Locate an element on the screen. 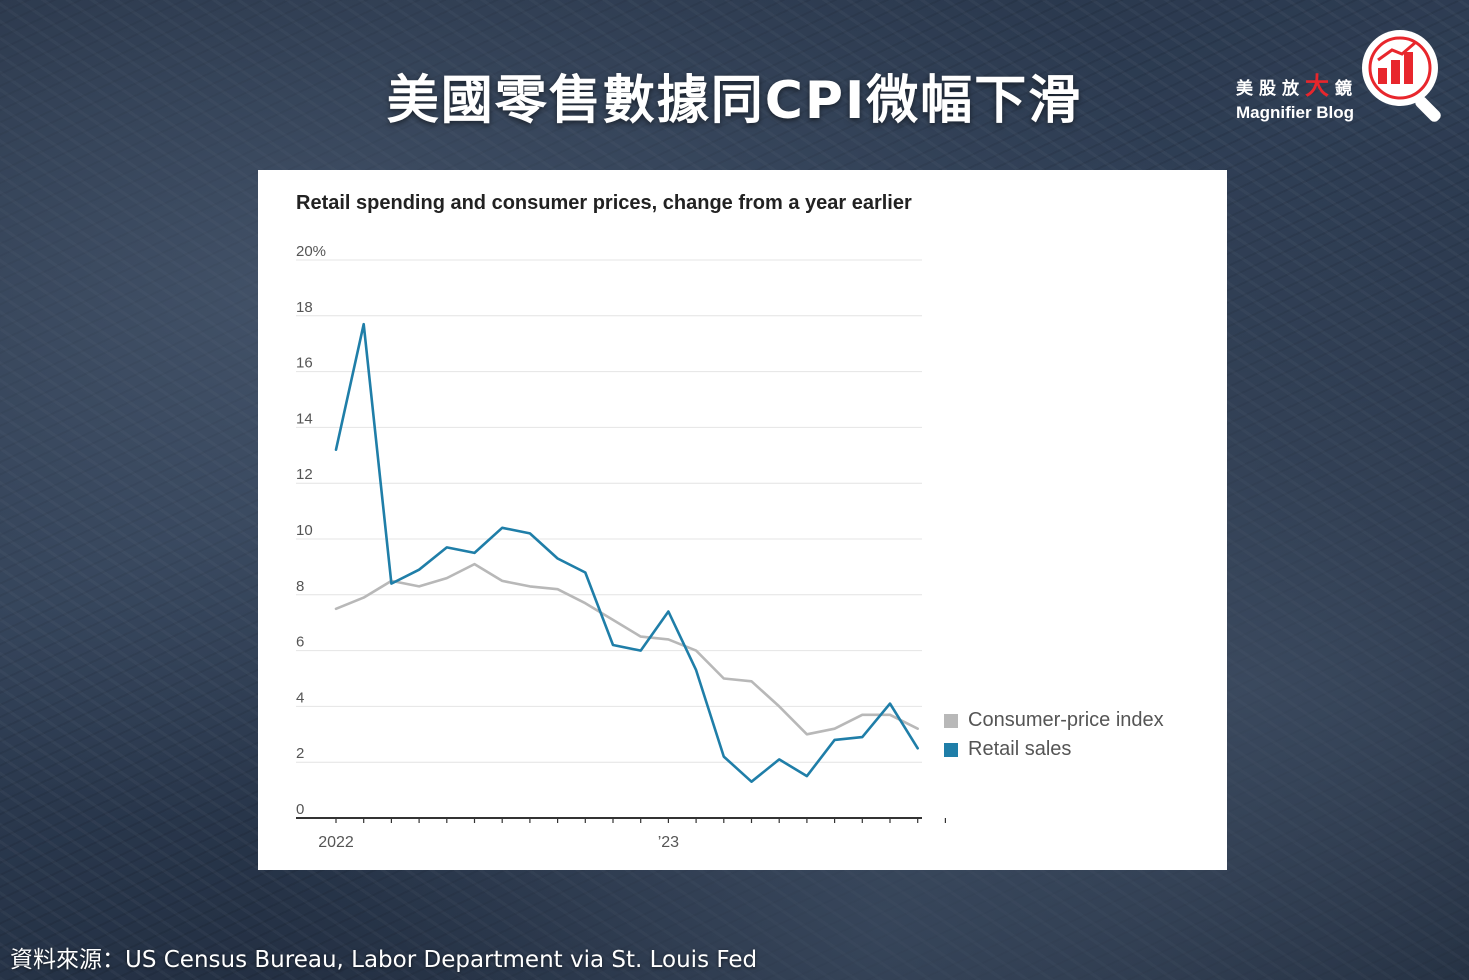 This screenshot has height=980, width=1469. brand-chinese-name: 美股放大鏡 is located at coordinates (1297, 83).